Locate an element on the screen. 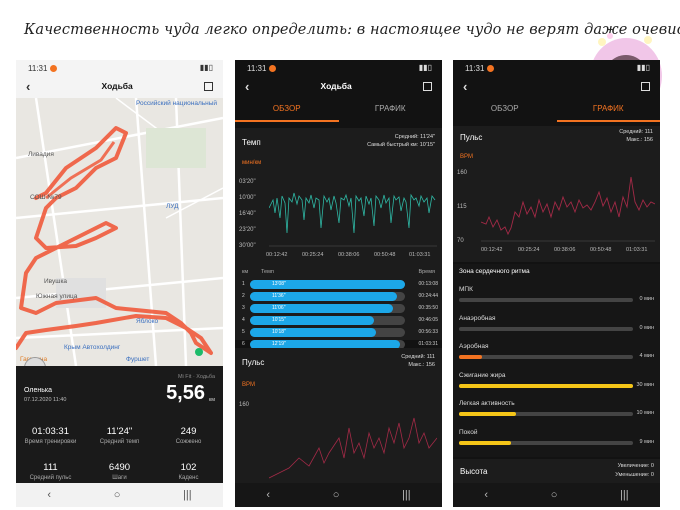 Image resolution: width=680 pixels, height=510 pixels. split-time: 00:56:33 is located at coordinates (428, 332).